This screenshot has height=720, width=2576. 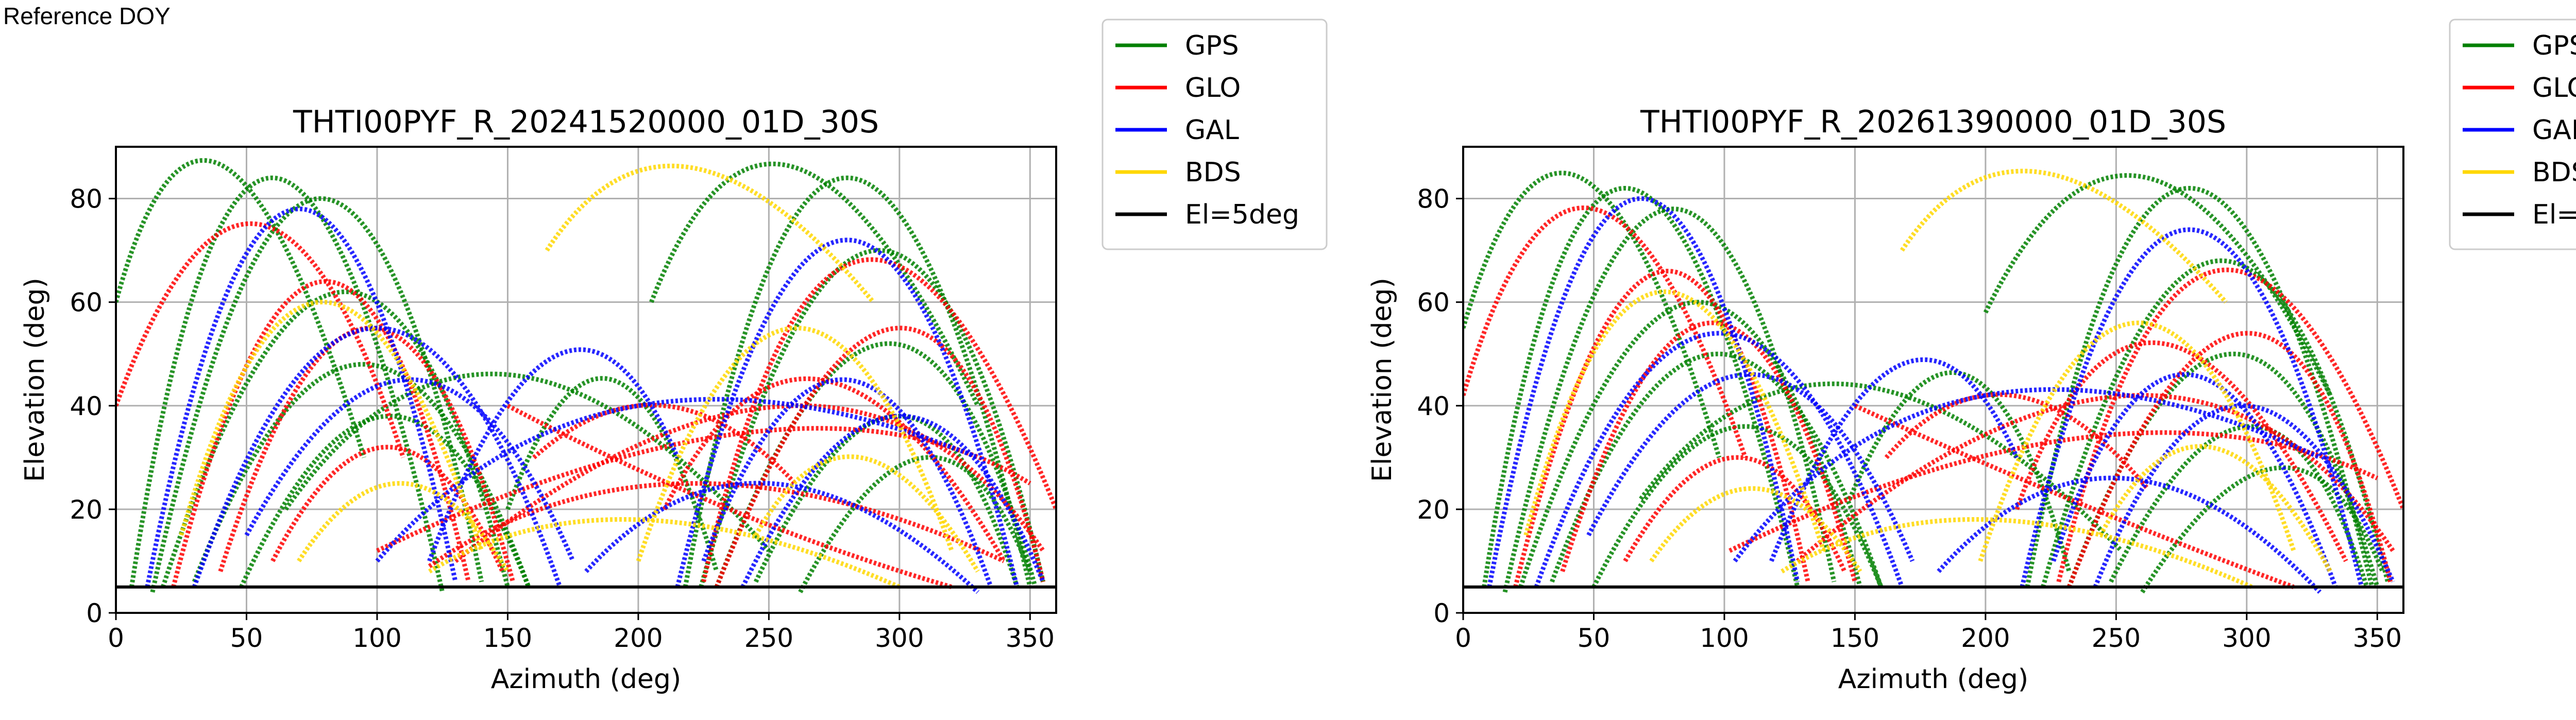 I want to click on legend-label-gps: GPS, so click(x=1212, y=45).